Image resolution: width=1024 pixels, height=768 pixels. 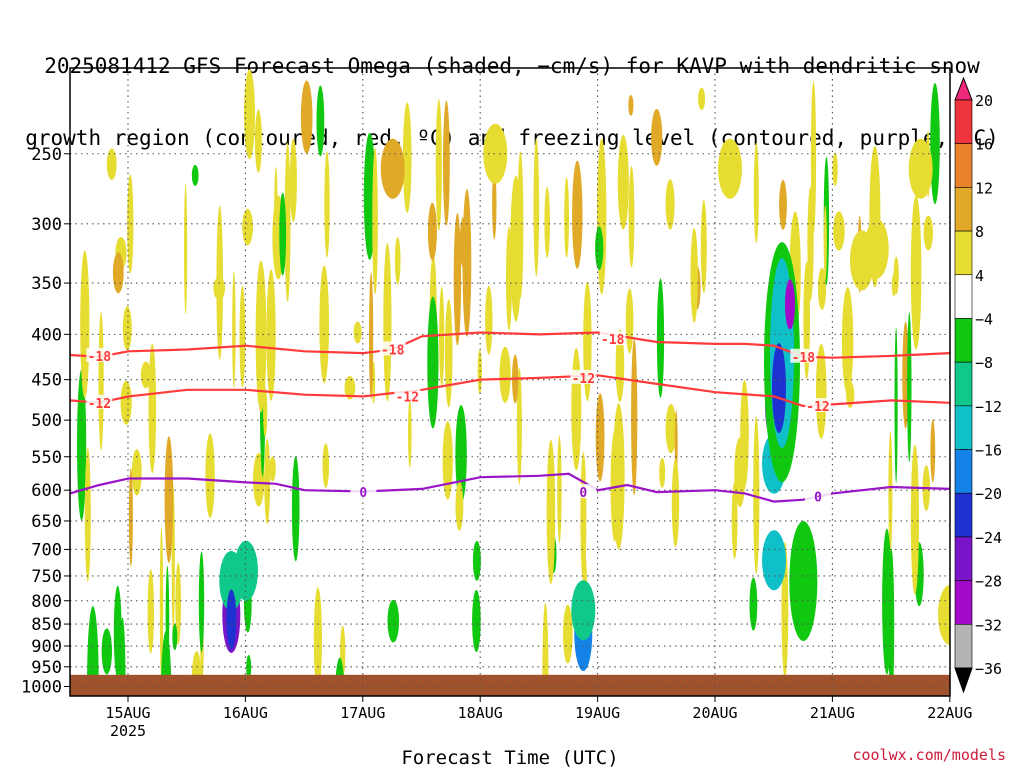 I want to click on ground-surface, so click(x=510, y=685).